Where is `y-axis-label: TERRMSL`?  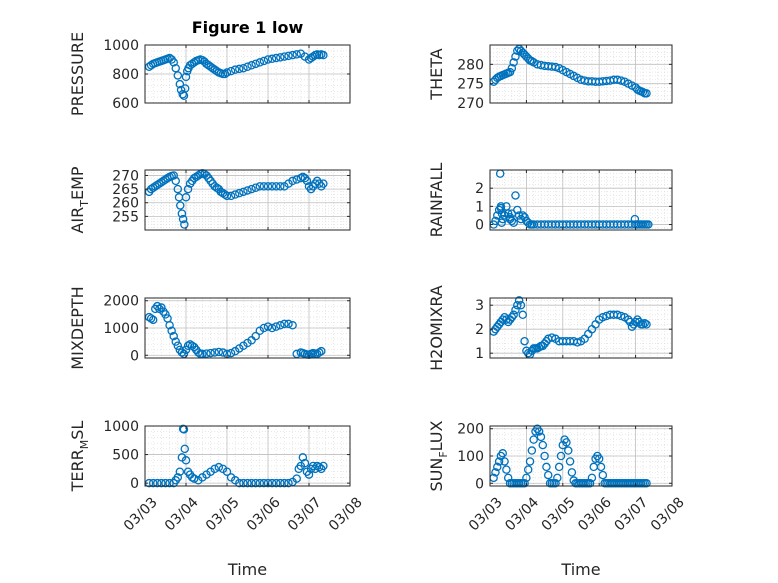 y-axis-label: TERRMSL is located at coordinates (79, 457).